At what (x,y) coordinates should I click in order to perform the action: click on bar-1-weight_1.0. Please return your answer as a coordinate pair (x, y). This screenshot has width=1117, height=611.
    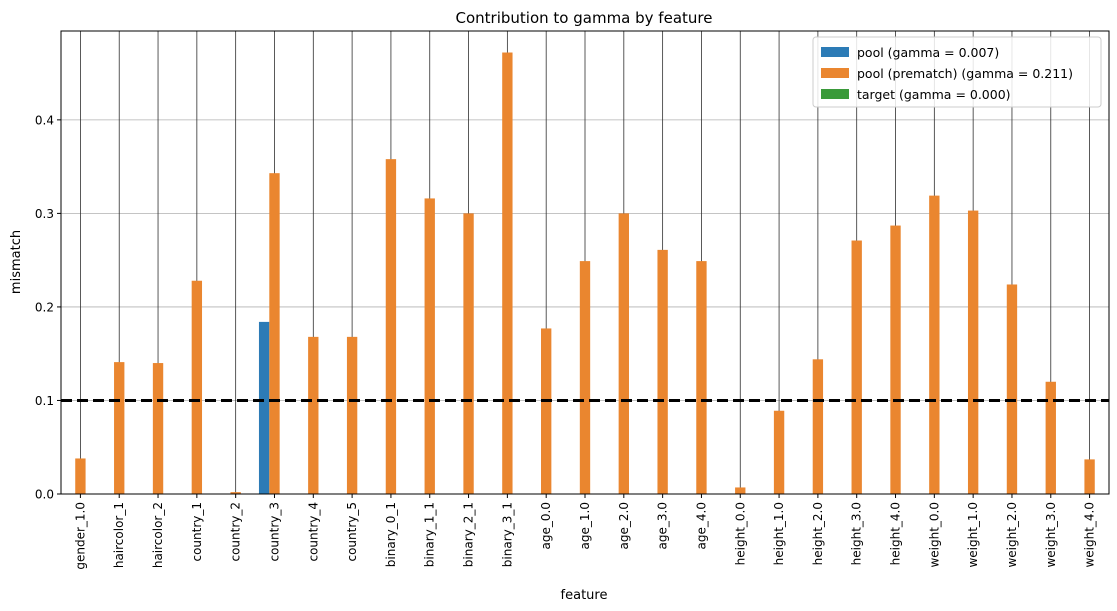
    Looking at the image, I should click on (973, 352).